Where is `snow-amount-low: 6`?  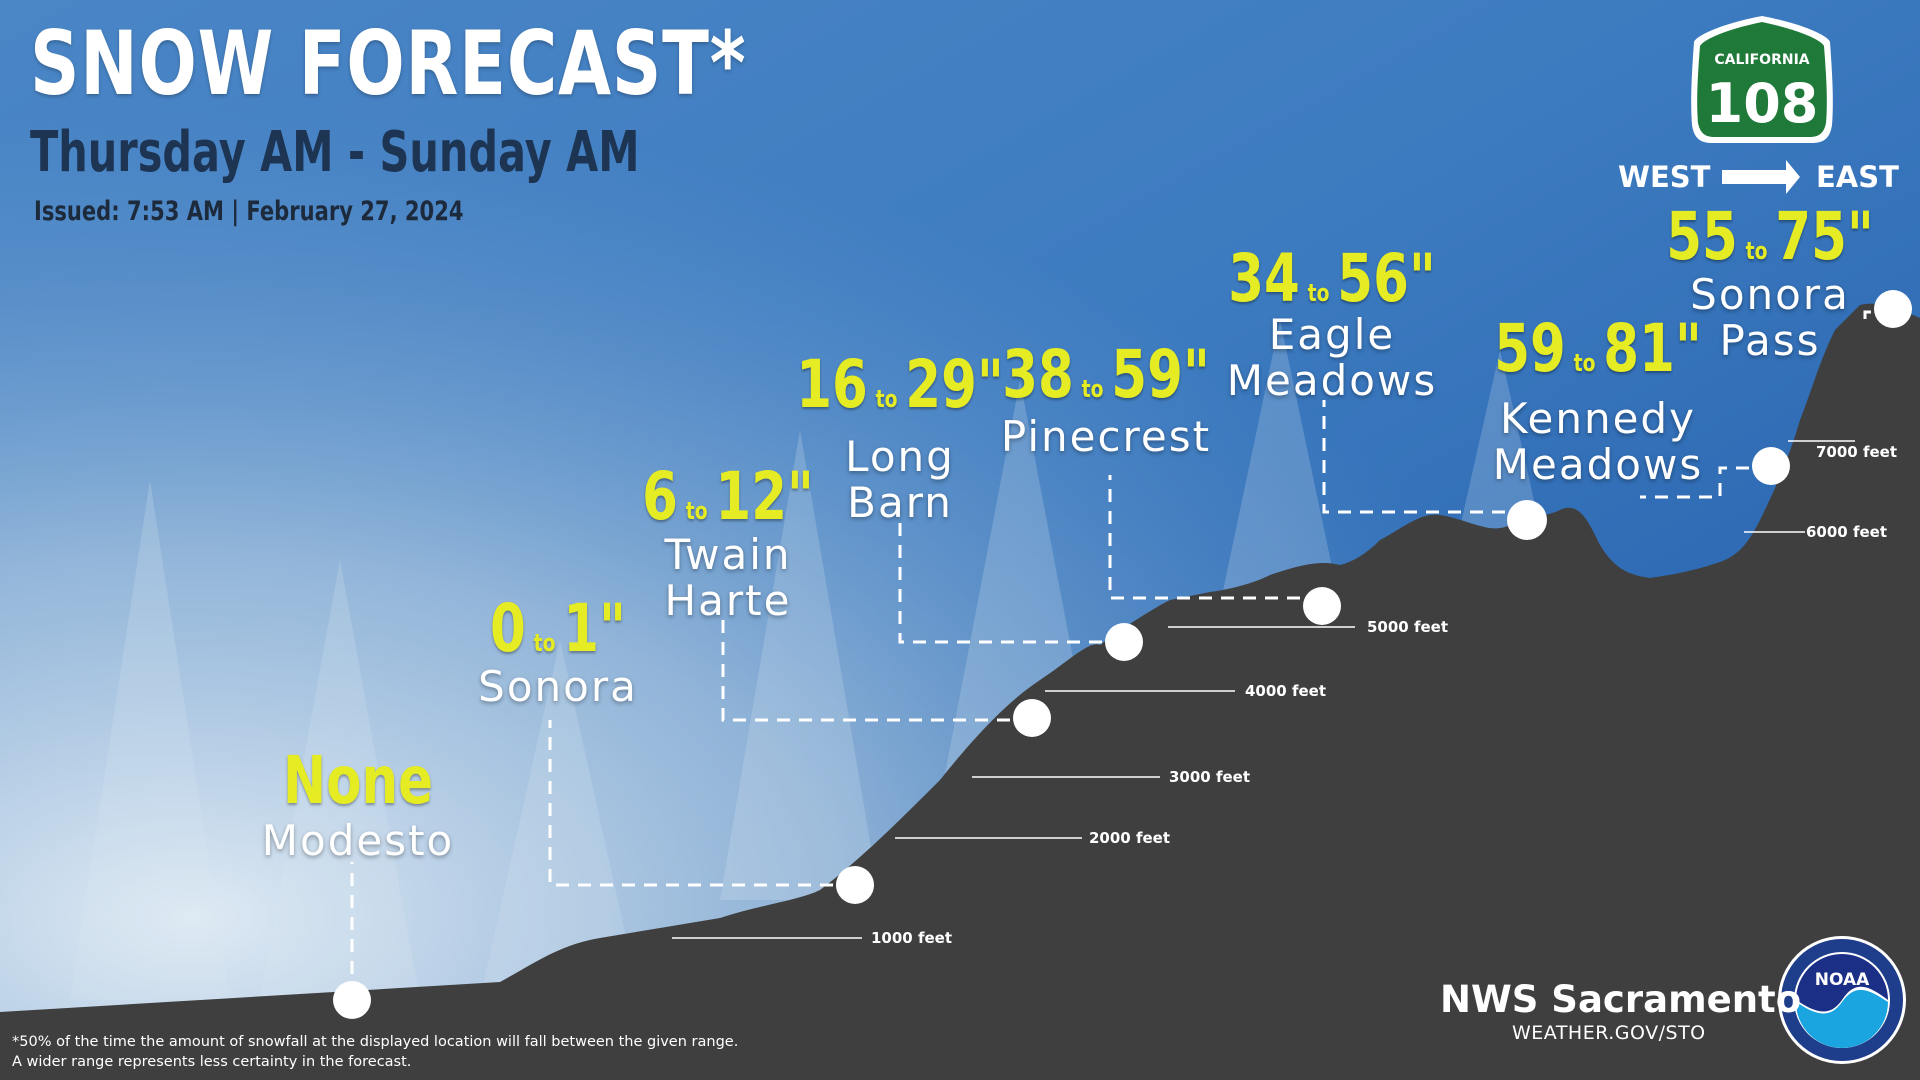 snow-amount-low: 6 is located at coordinates (660, 496).